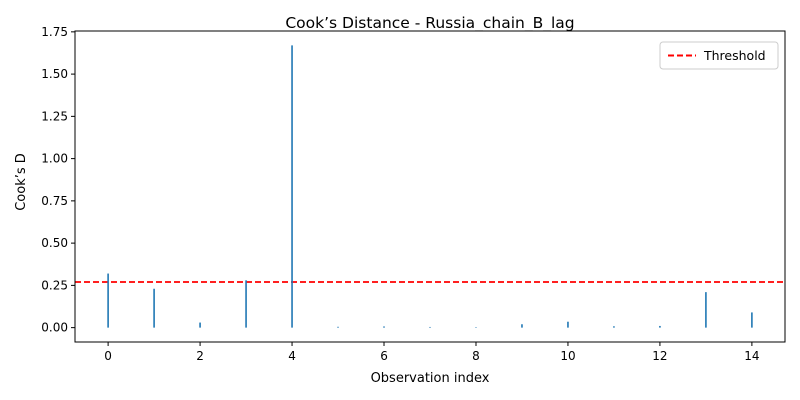 The height and width of the screenshot is (400, 800). What do you see at coordinates (429, 23) in the screenshot?
I see `chart-title: Cook’s Distance - Russia_chain_B_lag` at bounding box center [429, 23].